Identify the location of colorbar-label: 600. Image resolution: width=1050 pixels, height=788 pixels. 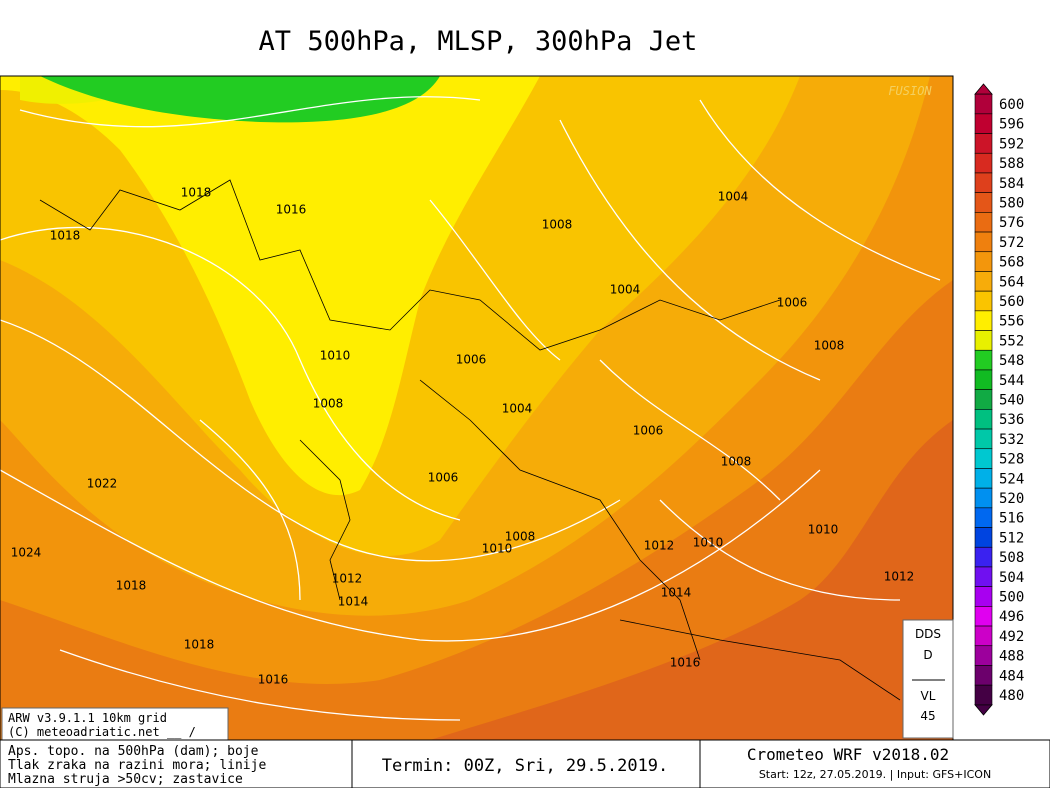
(1011, 105).